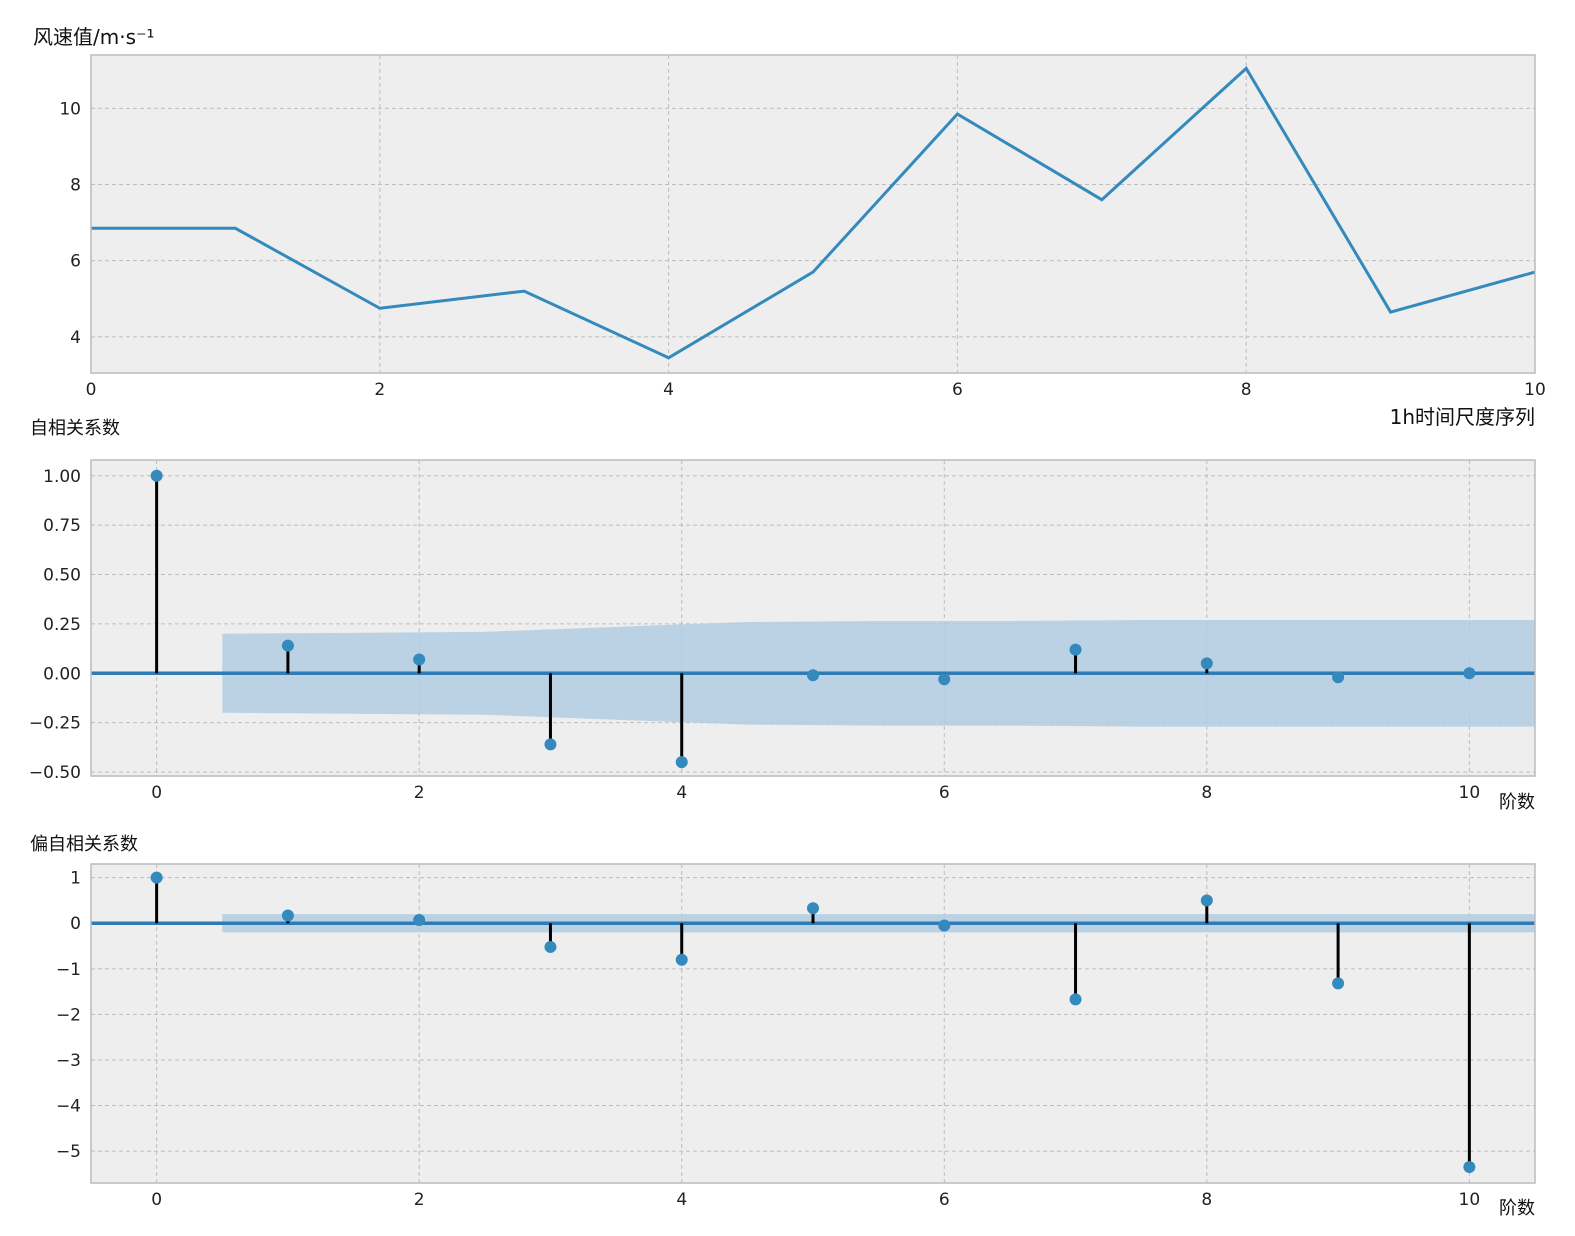  I want to click on y-tick-label: −3, so click(68, 1061).